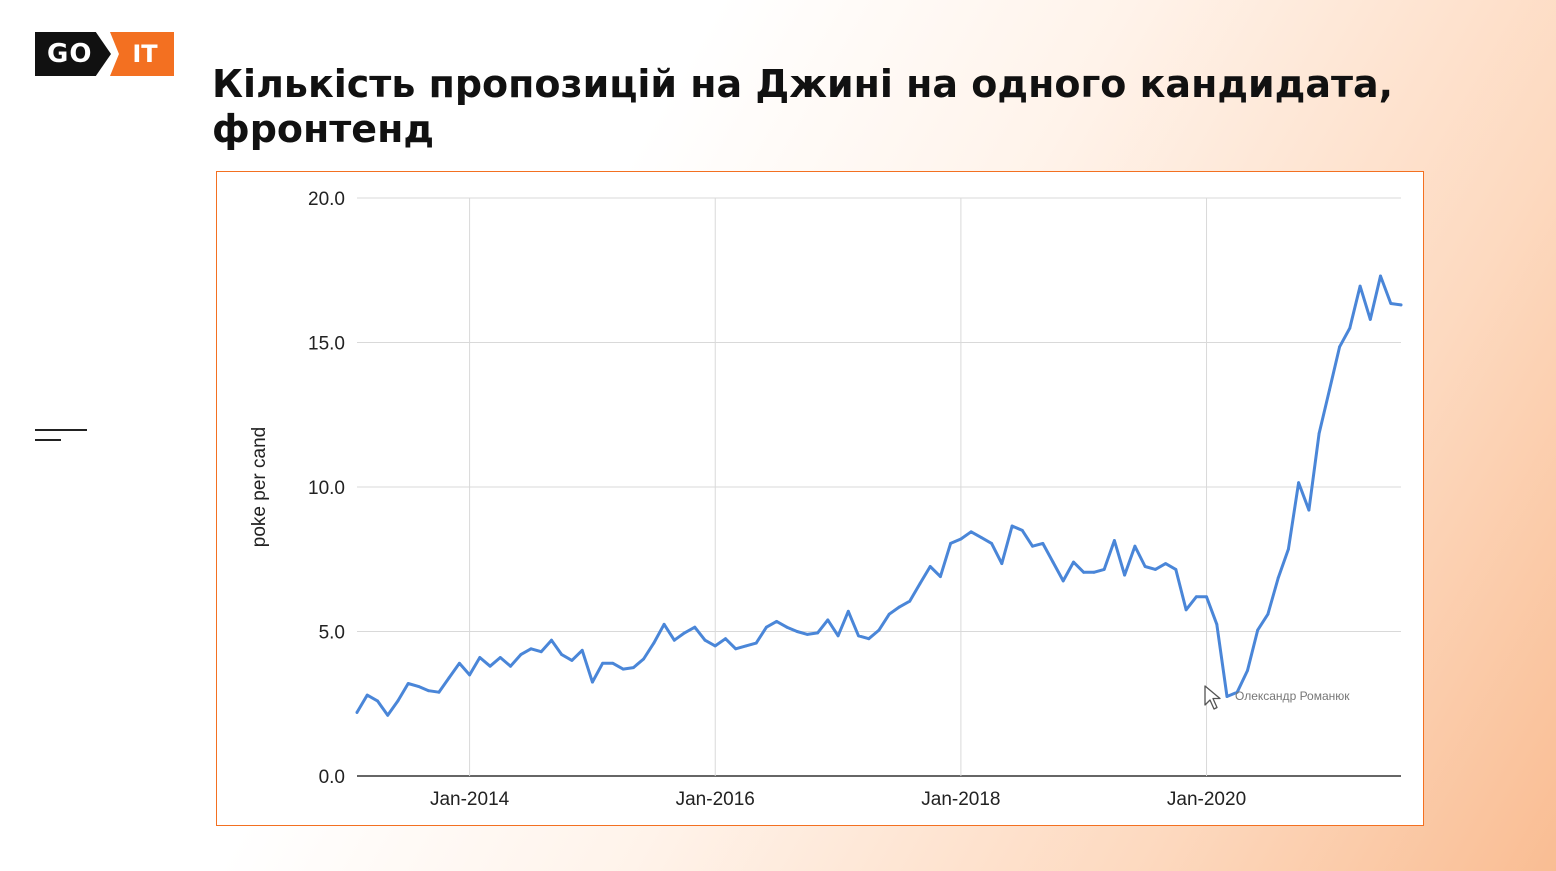 The width and height of the screenshot is (1556, 871). Describe the element at coordinates (48, 440) in the screenshot. I see `decorative-line-short` at that location.